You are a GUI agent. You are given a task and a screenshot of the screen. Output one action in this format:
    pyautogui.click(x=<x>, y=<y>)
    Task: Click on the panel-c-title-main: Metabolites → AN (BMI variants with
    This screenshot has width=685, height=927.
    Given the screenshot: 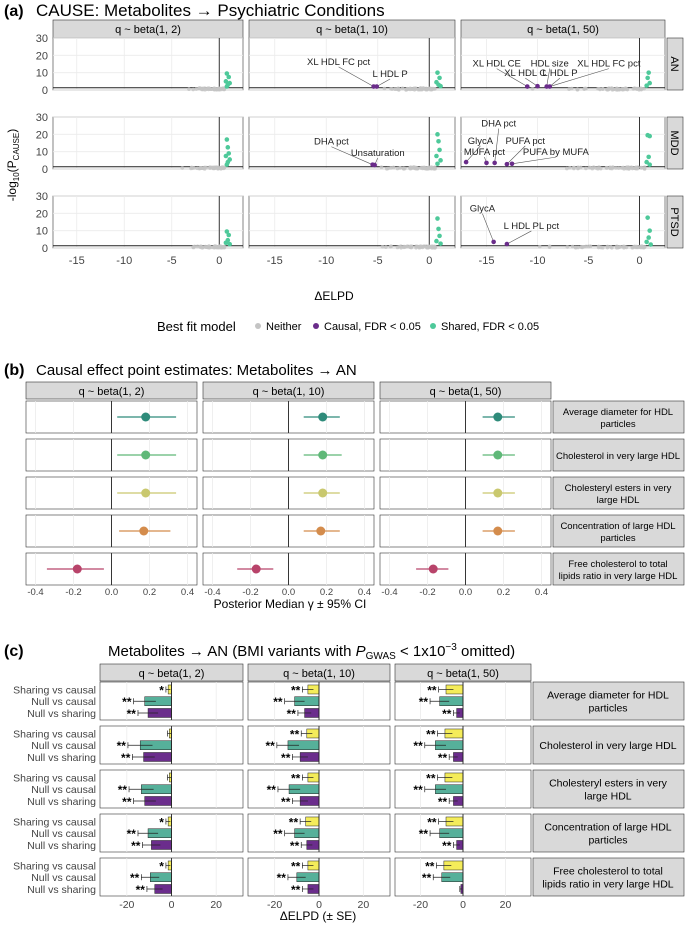 What is the action you would take?
    pyautogui.click(x=232, y=651)
    